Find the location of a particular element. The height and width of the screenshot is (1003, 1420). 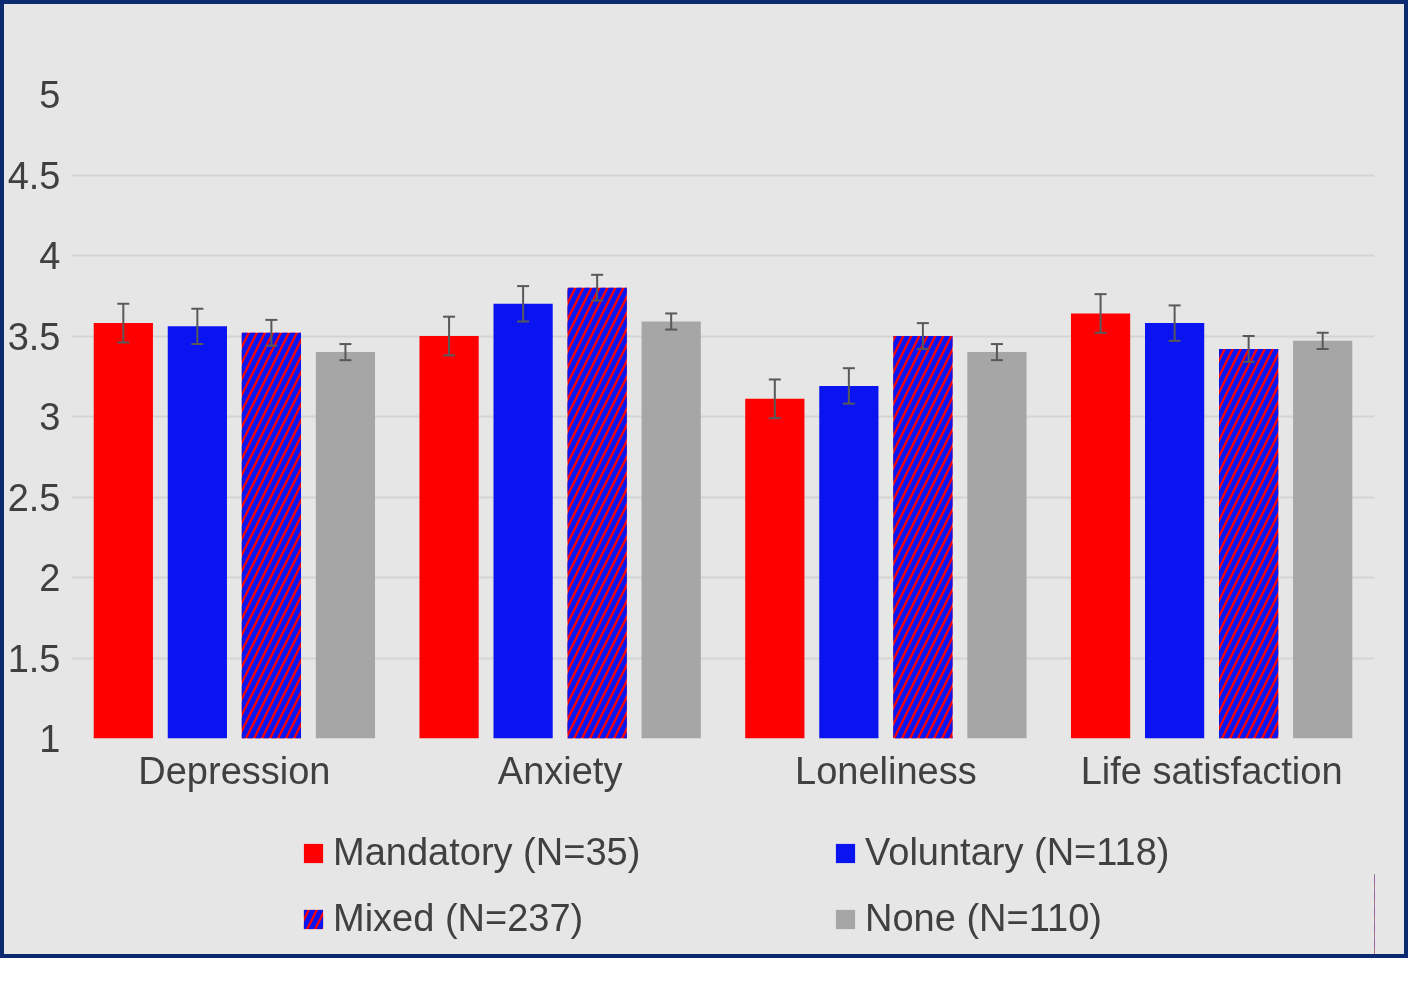

x-tick-label: Anxiety is located at coordinates (560, 770).